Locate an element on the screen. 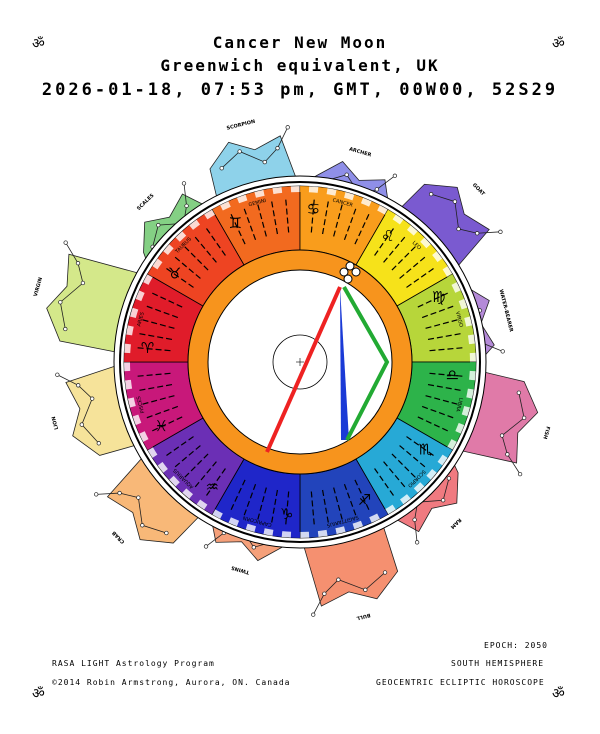 The image size is (600, 734). sign-label: PISCES is located at coordinates (141, 404).